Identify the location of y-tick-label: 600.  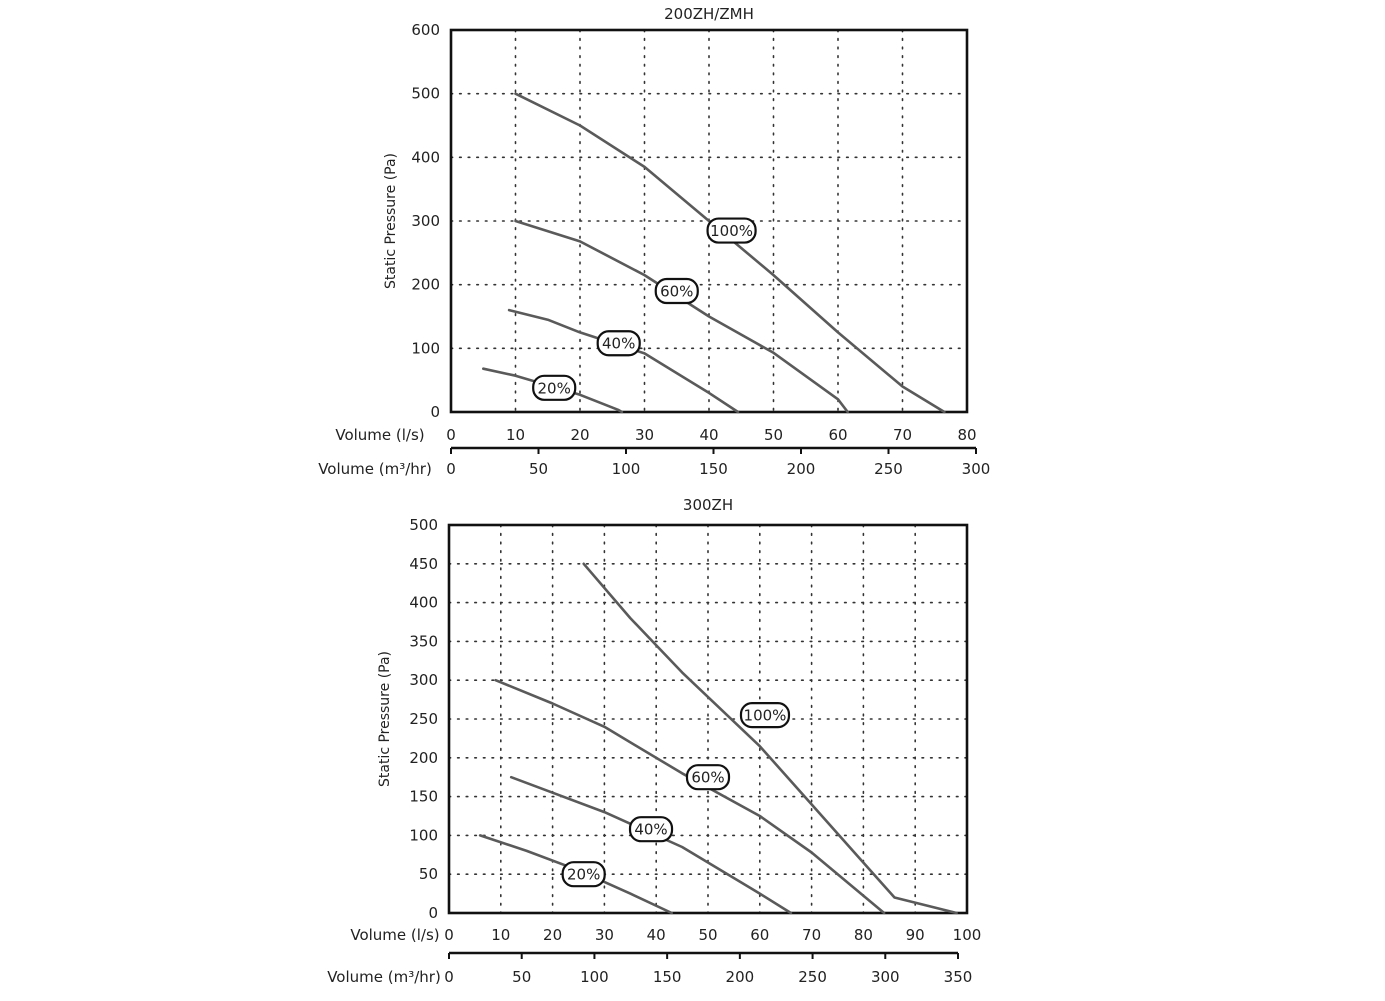
(425, 30).